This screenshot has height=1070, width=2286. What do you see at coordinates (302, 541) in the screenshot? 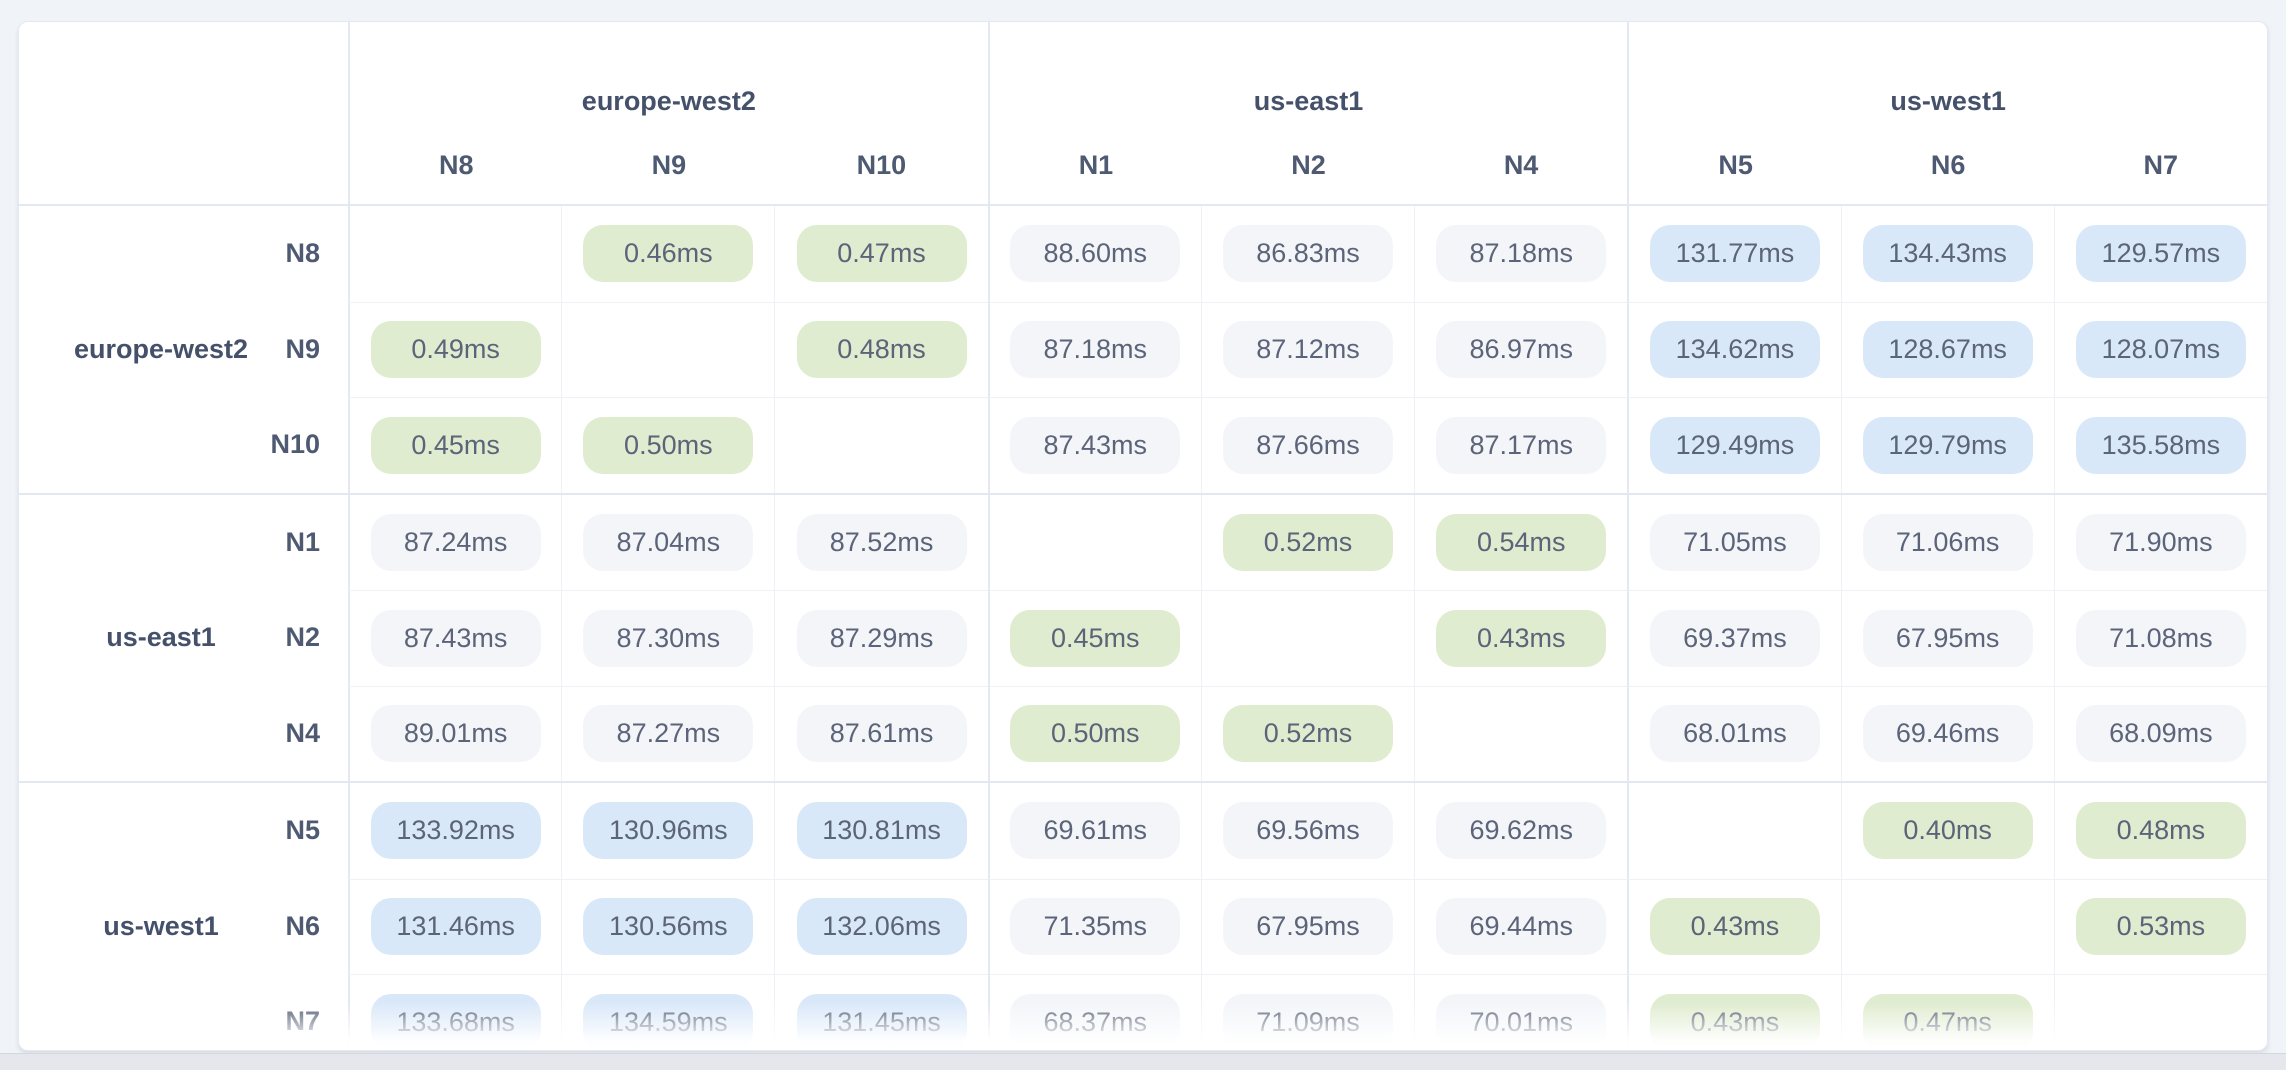
I see `row-header-node: N1` at bounding box center [302, 541].